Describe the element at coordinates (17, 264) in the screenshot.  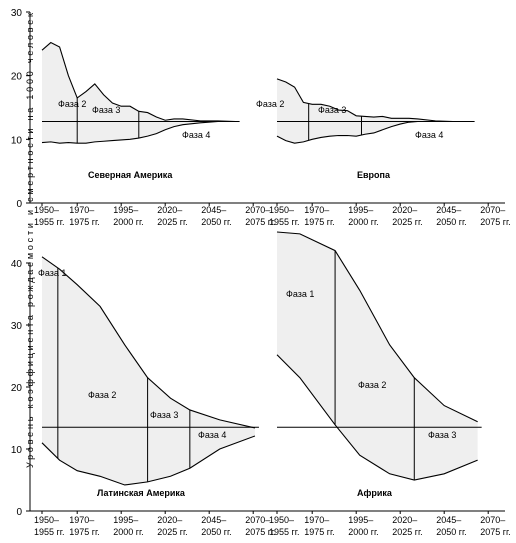
I see `y-tick-label: 40` at that location.